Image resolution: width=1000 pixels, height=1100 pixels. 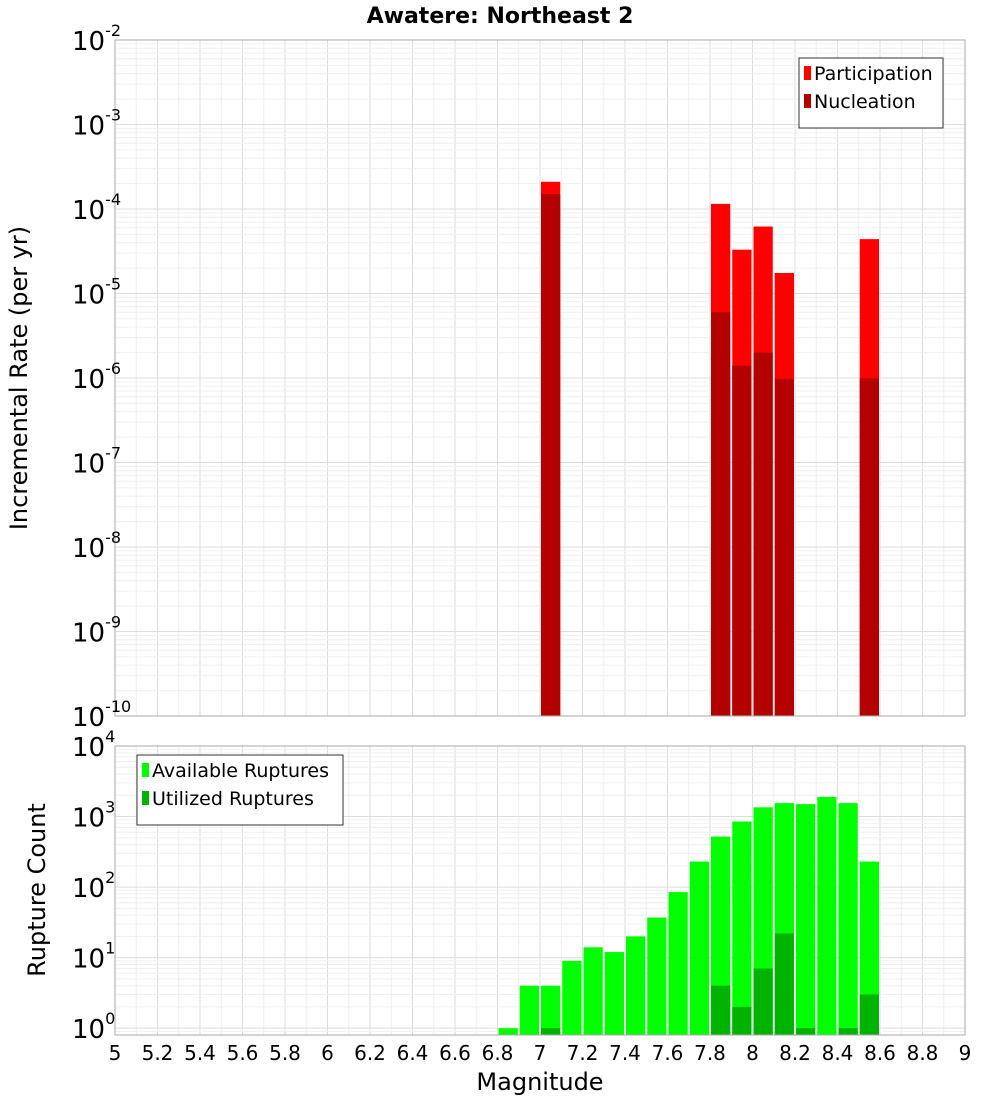 I want to click on rate-y-tick-label: 10⁻⁷, so click(x=96, y=462).